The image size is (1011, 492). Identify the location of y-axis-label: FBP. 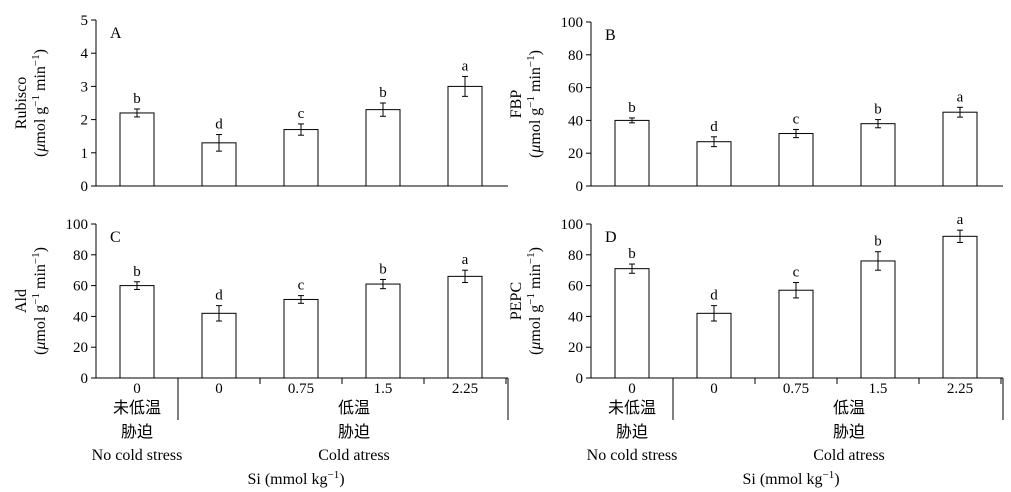
(516, 104).